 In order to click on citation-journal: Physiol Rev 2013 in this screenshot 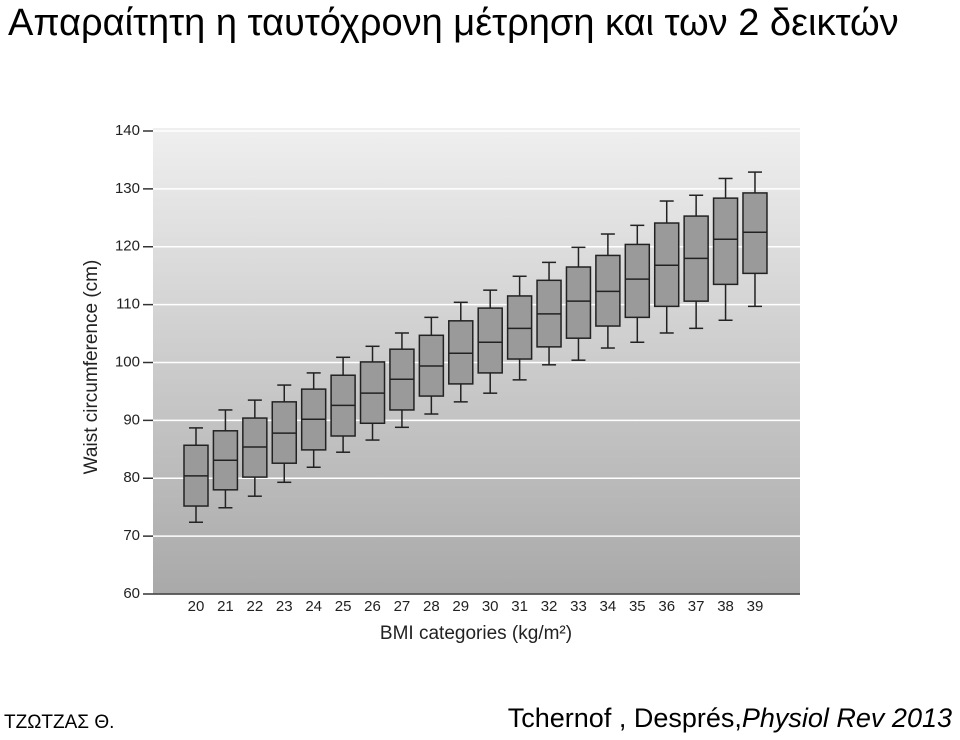, I will do `click(846, 718)`.